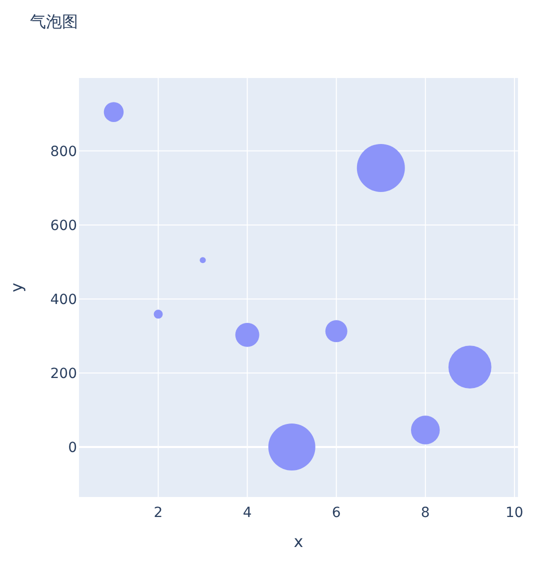 The image size is (544, 566). I want to click on y-tick-label: 800, so click(63, 152).